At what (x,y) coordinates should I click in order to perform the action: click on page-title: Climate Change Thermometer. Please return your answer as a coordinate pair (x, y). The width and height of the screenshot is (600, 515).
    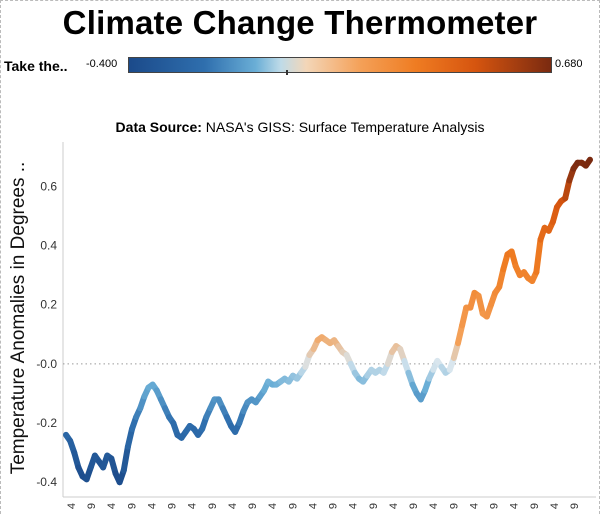
    Looking at the image, I should click on (300, 22).